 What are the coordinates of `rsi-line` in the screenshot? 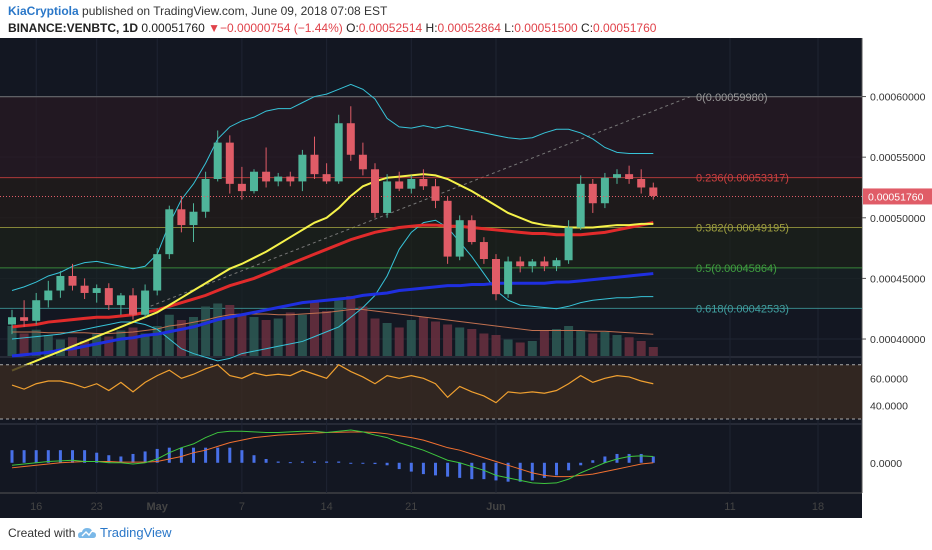 It's located at (332, 384).